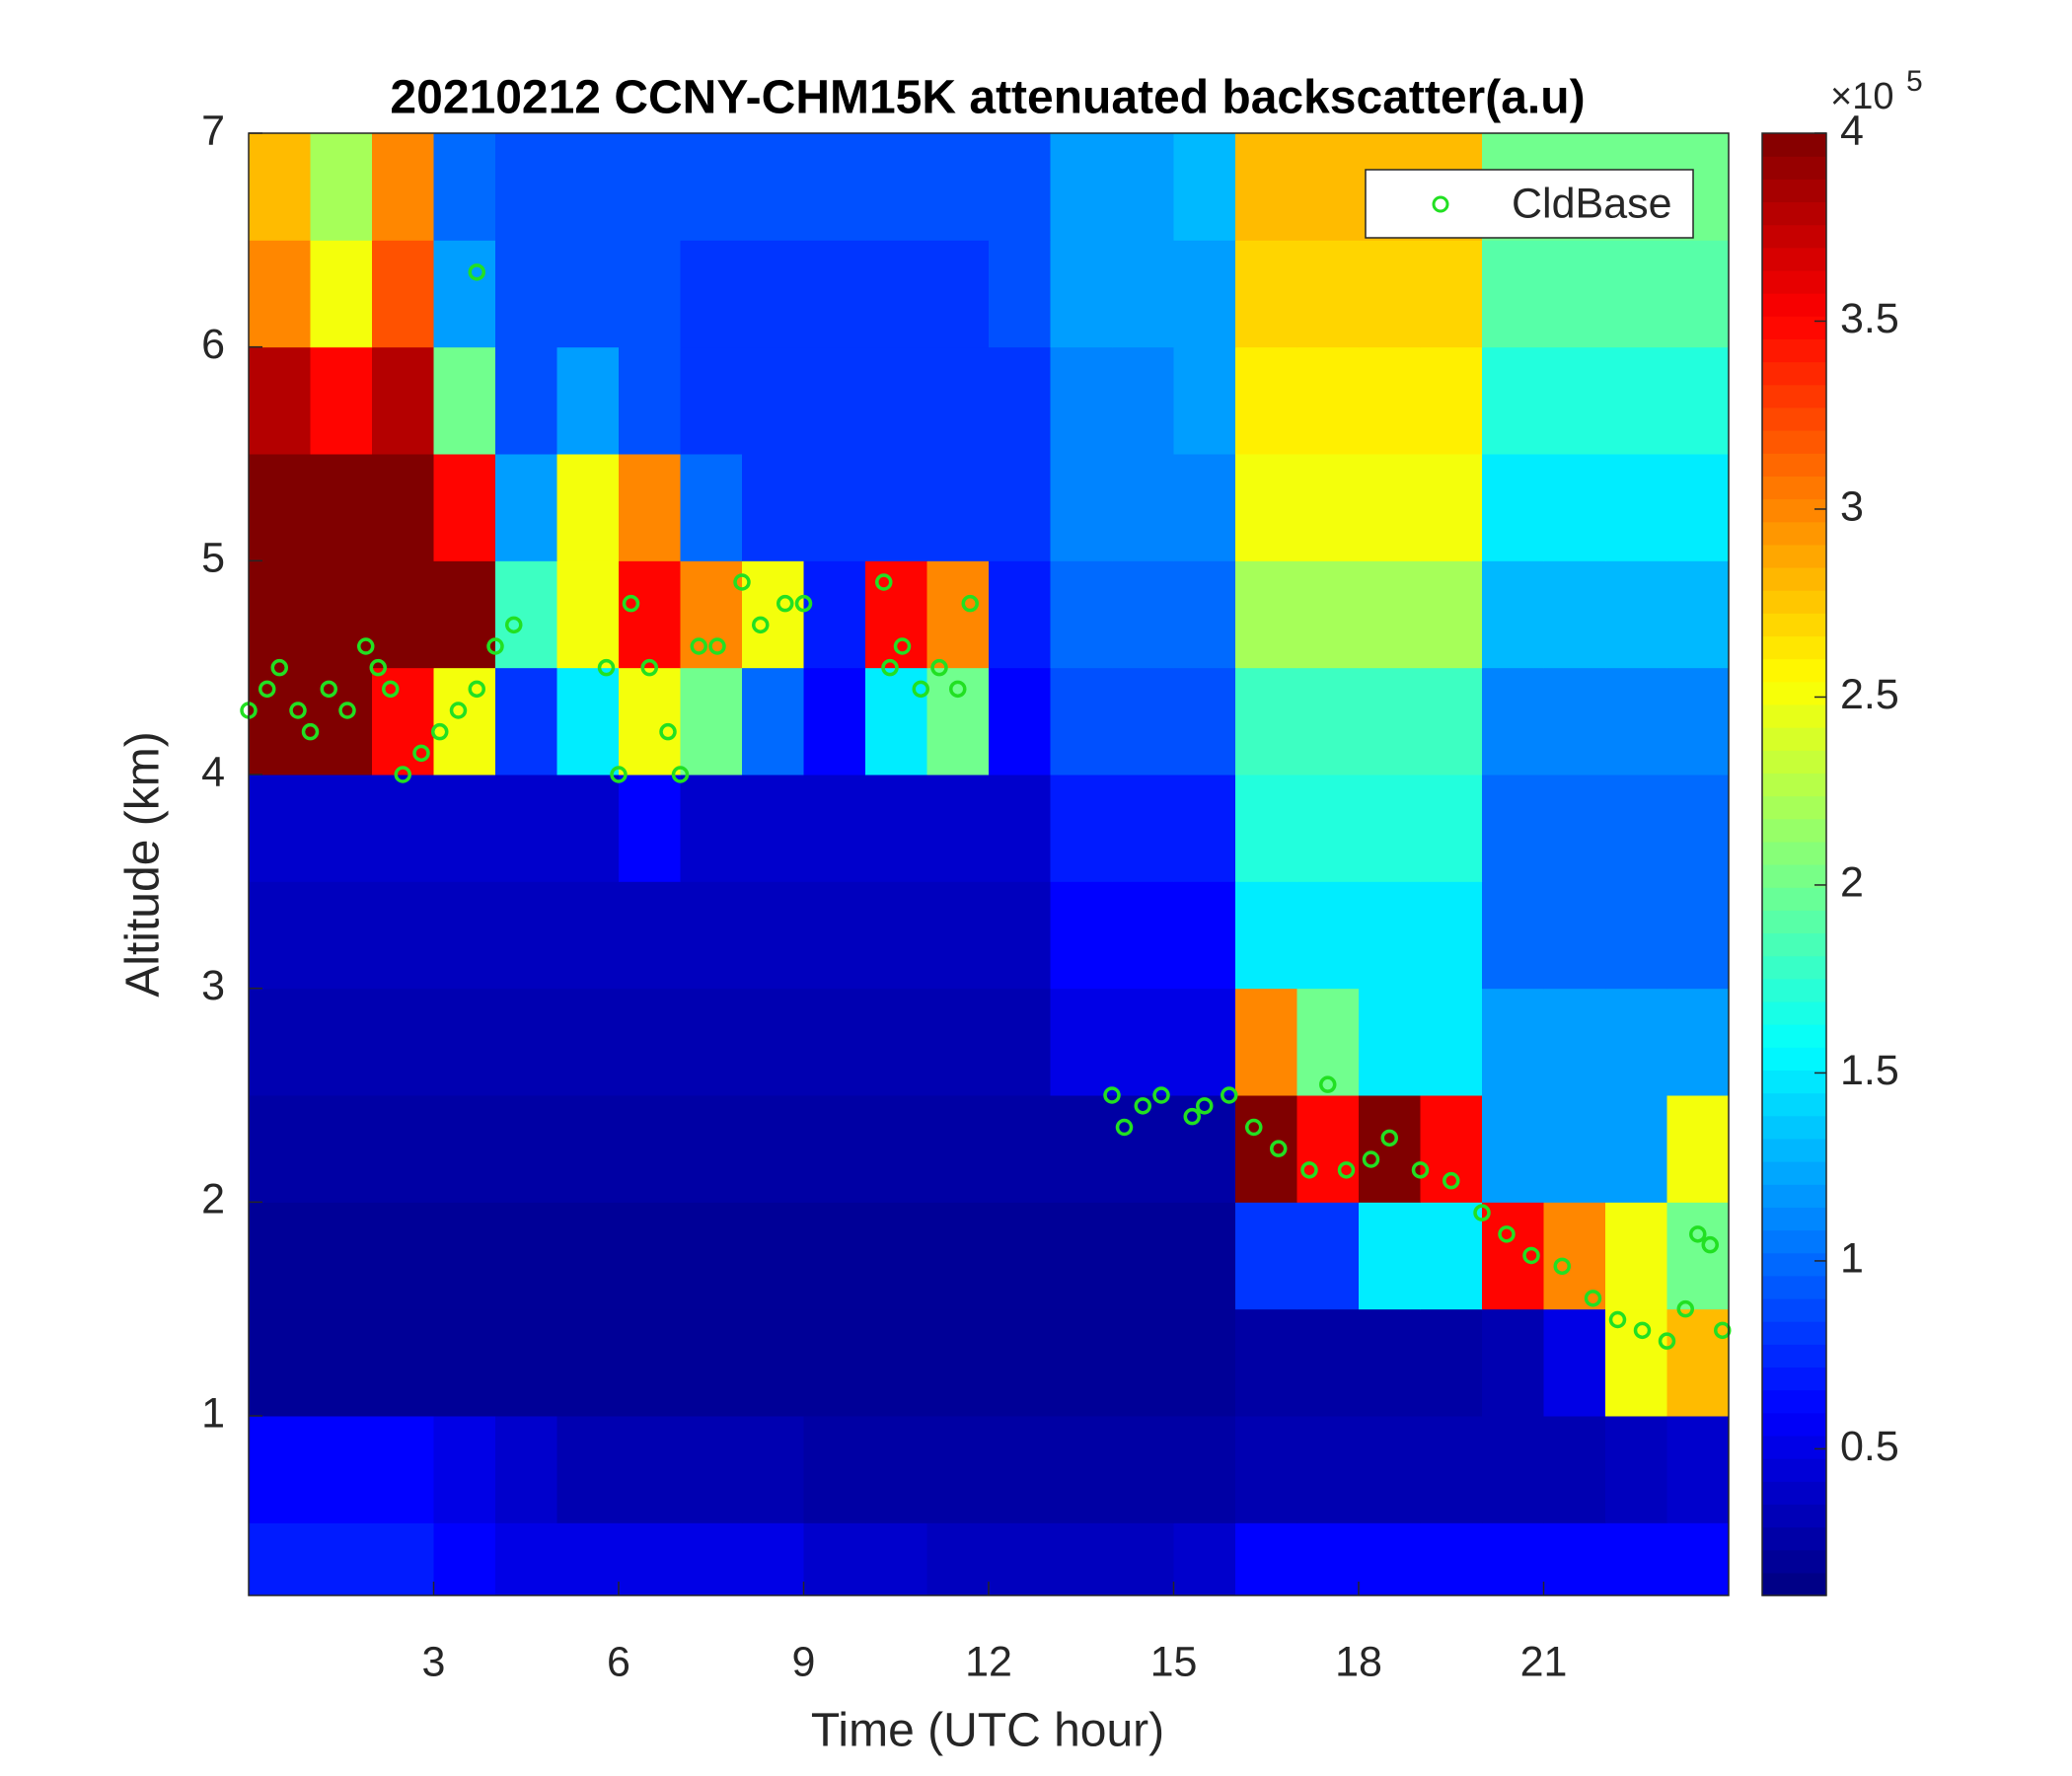 Image resolution: width=2072 pixels, height=1776 pixels. What do you see at coordinates (1794, 864) in the screenshot?
I see `colorbar-frame` at bounding box center [1794, 864].